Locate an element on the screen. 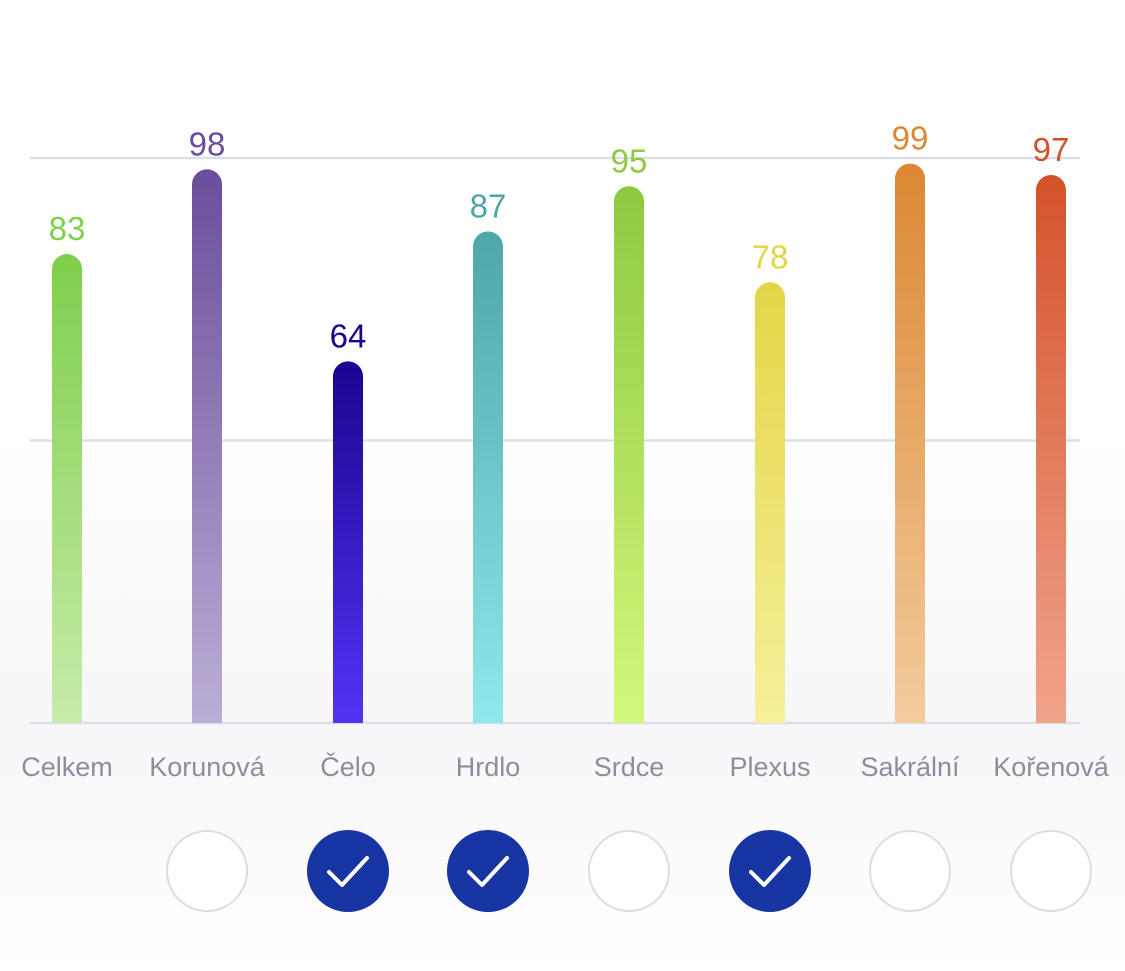  value-label-Kořenová: 97 is located at coordinates (1051, 149).